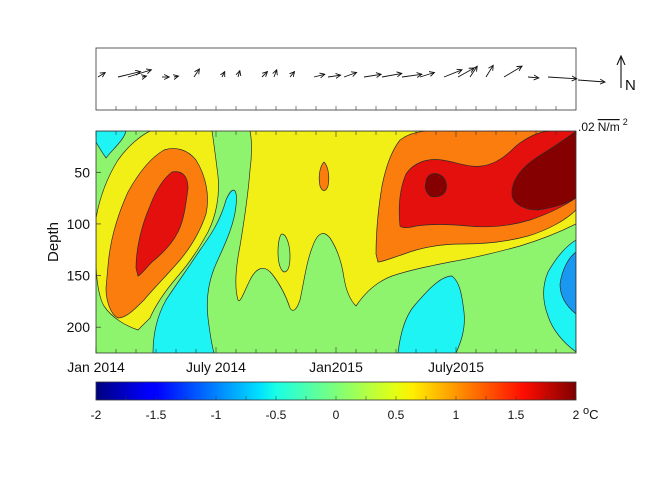  What do you see at coordinates (591, 81) in the screenshot?
I see `reference-vector-arrow` at bounding box center [591, 81].